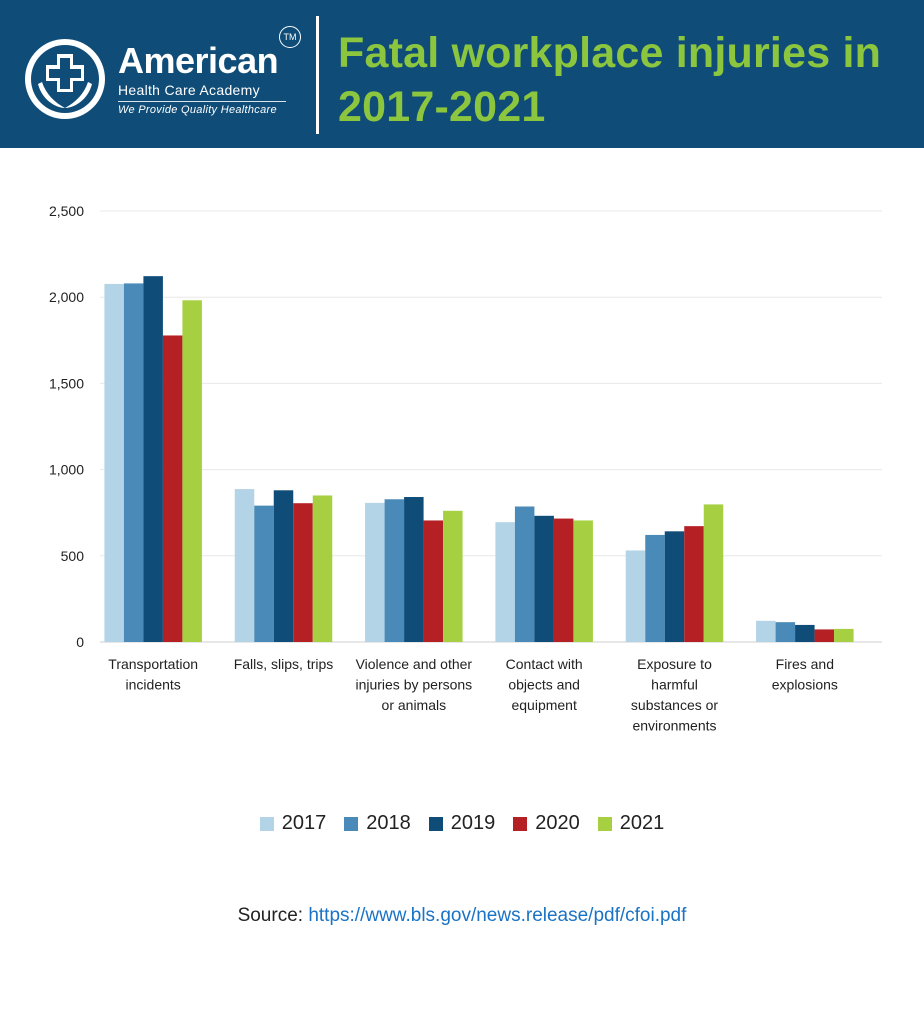 Image resolution: width=924 pixels, height=1024 pixels. What do you see at coordinates (202, 101) in the screenshot?
I see `brand-divider` at bounding box center [202, 101].